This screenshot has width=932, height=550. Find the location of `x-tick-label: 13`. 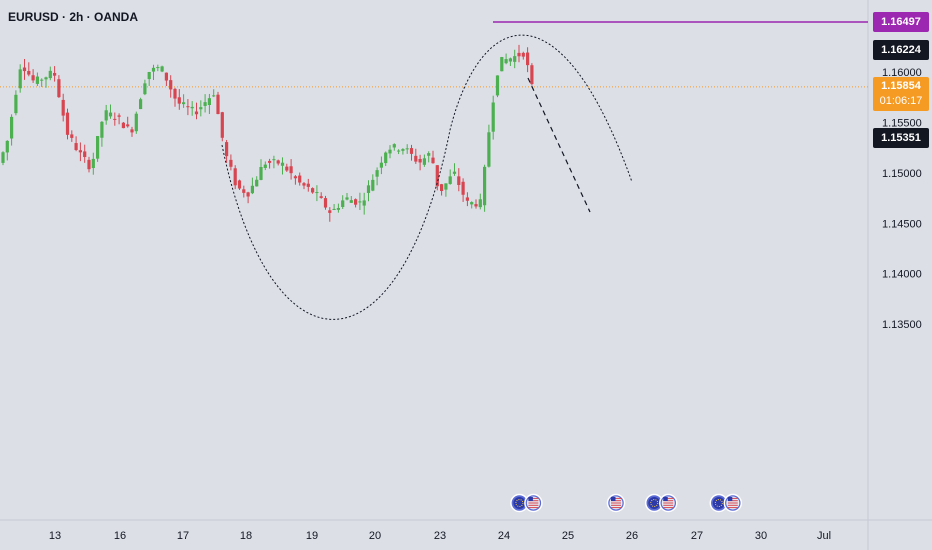

x-tick-label: 13 is located at coordinates (55, 536).